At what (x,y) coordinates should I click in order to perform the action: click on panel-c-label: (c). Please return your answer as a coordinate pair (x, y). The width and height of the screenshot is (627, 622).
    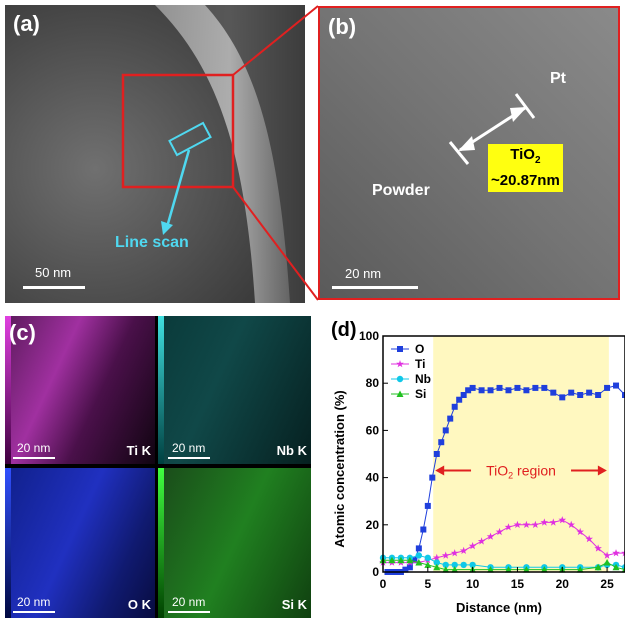
    Looking at the image, I should click on (22, 332).